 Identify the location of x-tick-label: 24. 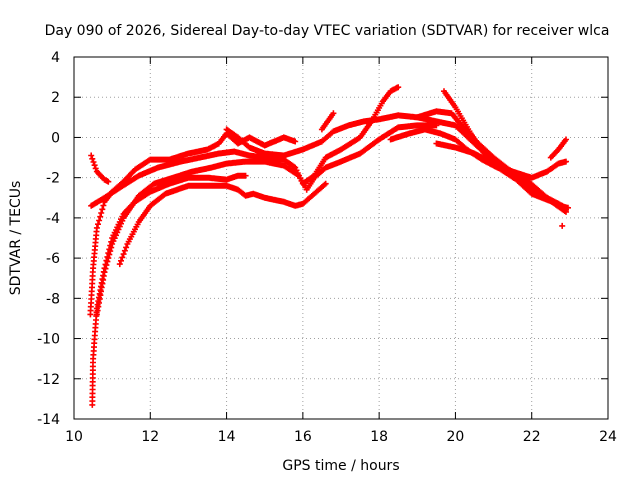
(608, 437).